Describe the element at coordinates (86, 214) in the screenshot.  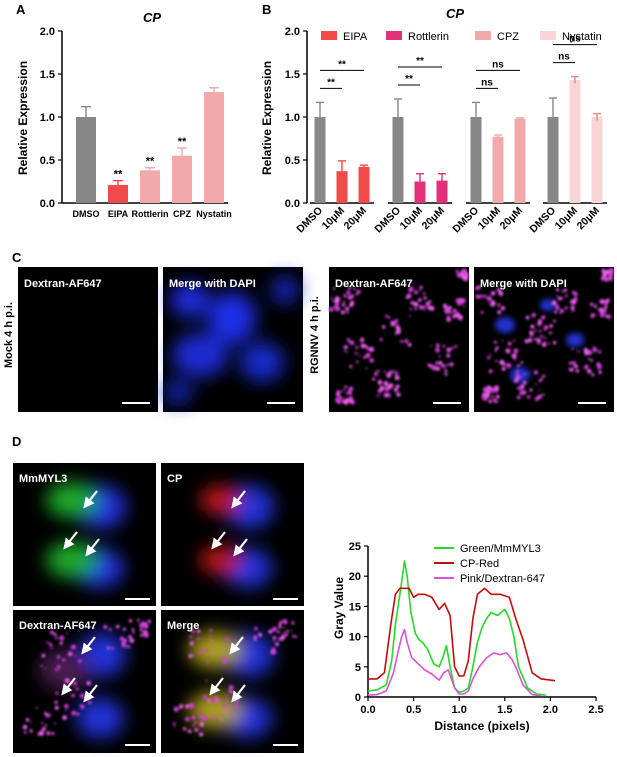
I see `chart-a-x-tick-label: DMSO` at that location.